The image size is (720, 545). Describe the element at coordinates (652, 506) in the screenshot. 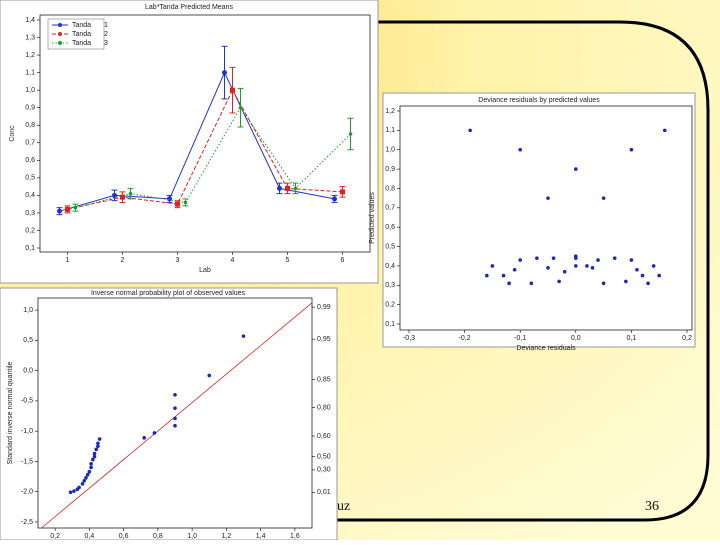

I see `page-number: 36` at that location.